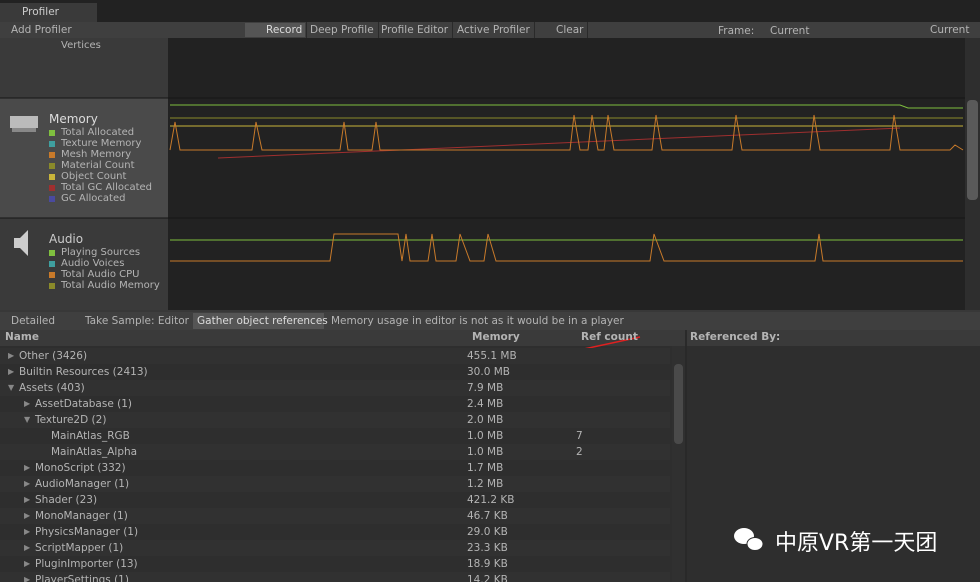  Describe the element at coordinates (93, 263) in the screenshot. I see `legend-item: Audio Voices` at that location.